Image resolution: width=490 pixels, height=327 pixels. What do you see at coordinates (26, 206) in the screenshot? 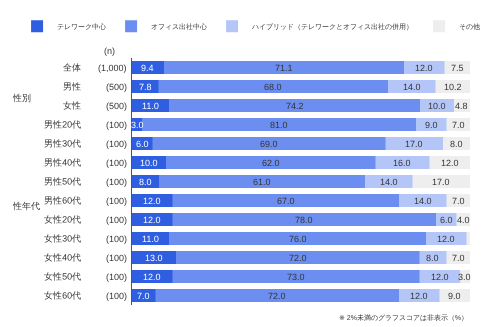
I see `text: 性年代` at bounding box center [26, 206].